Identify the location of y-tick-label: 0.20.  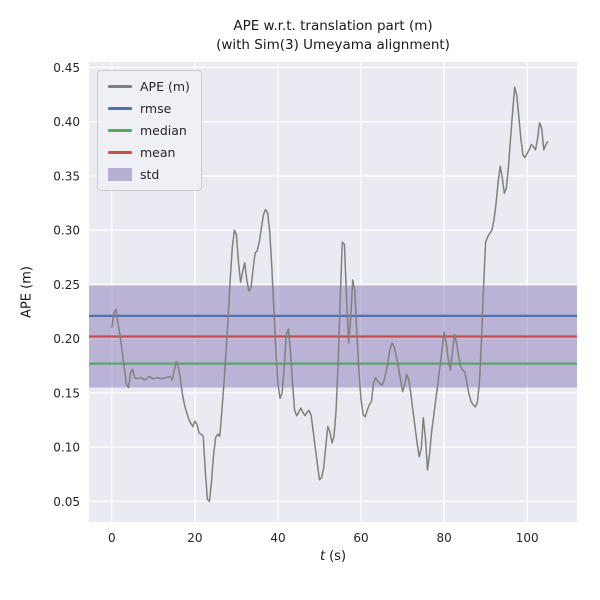
(66, 339).